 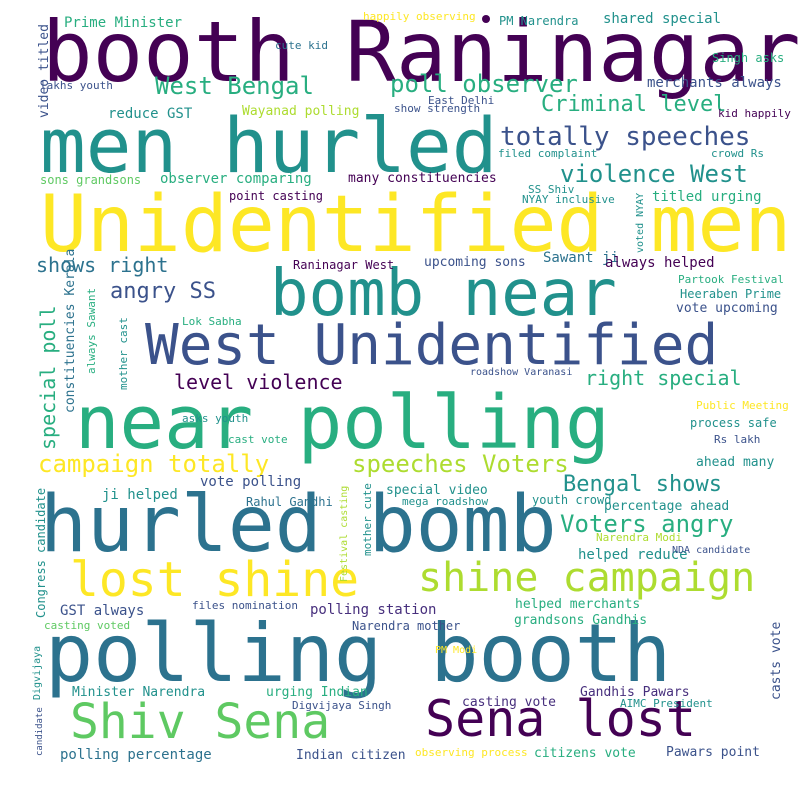 What do you see at coordinates (251, 482) in the screenshot?
I see `cloud-word: vote polling` at bounding box center [251, 482].